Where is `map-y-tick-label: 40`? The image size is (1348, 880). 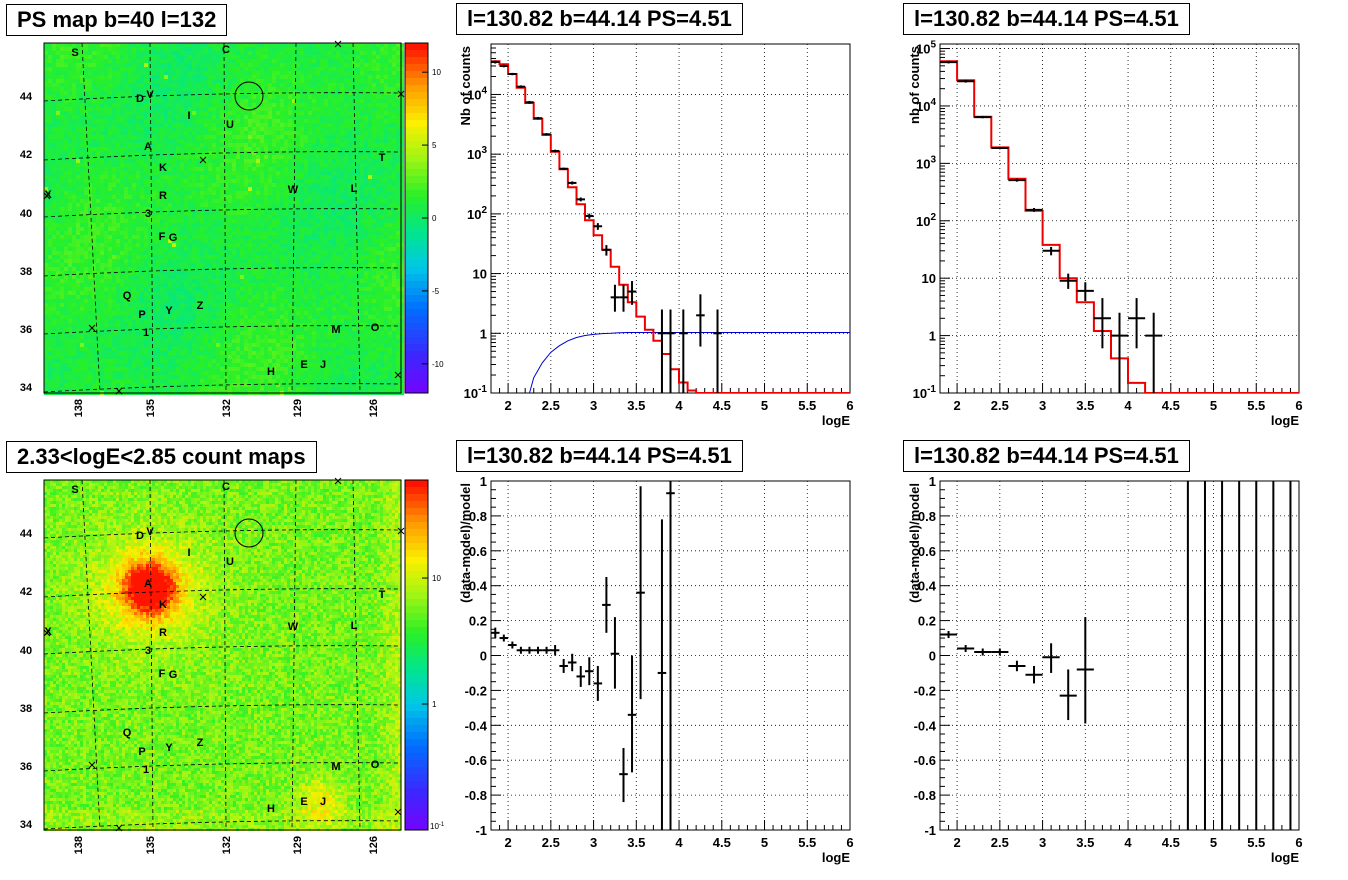
map-y-tick-label: 40 is located at coordinates (26, 651).